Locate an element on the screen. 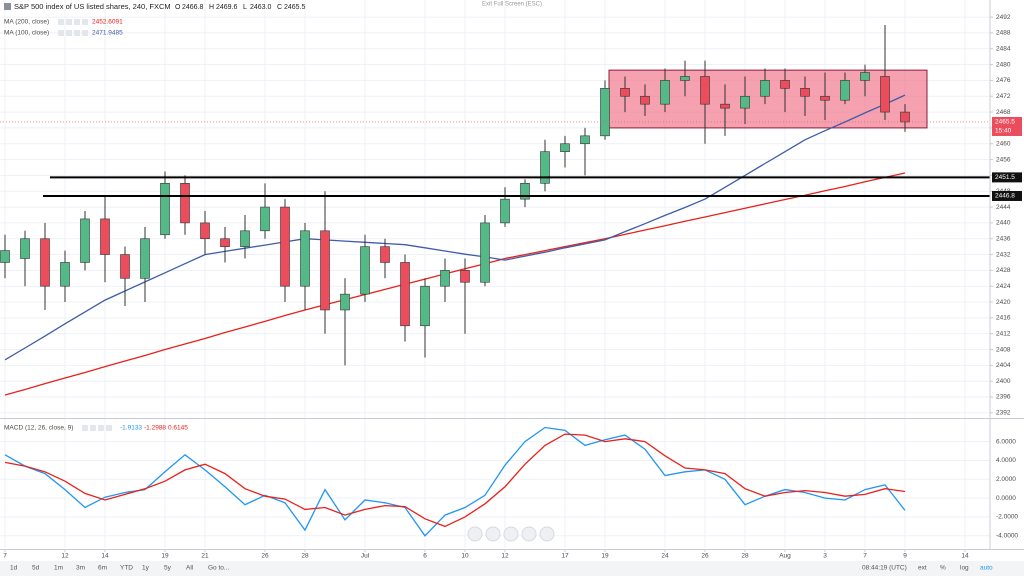 The width and height of the screenshot is (1024, 576). level-label-box is located at coordinates (1007, 195).